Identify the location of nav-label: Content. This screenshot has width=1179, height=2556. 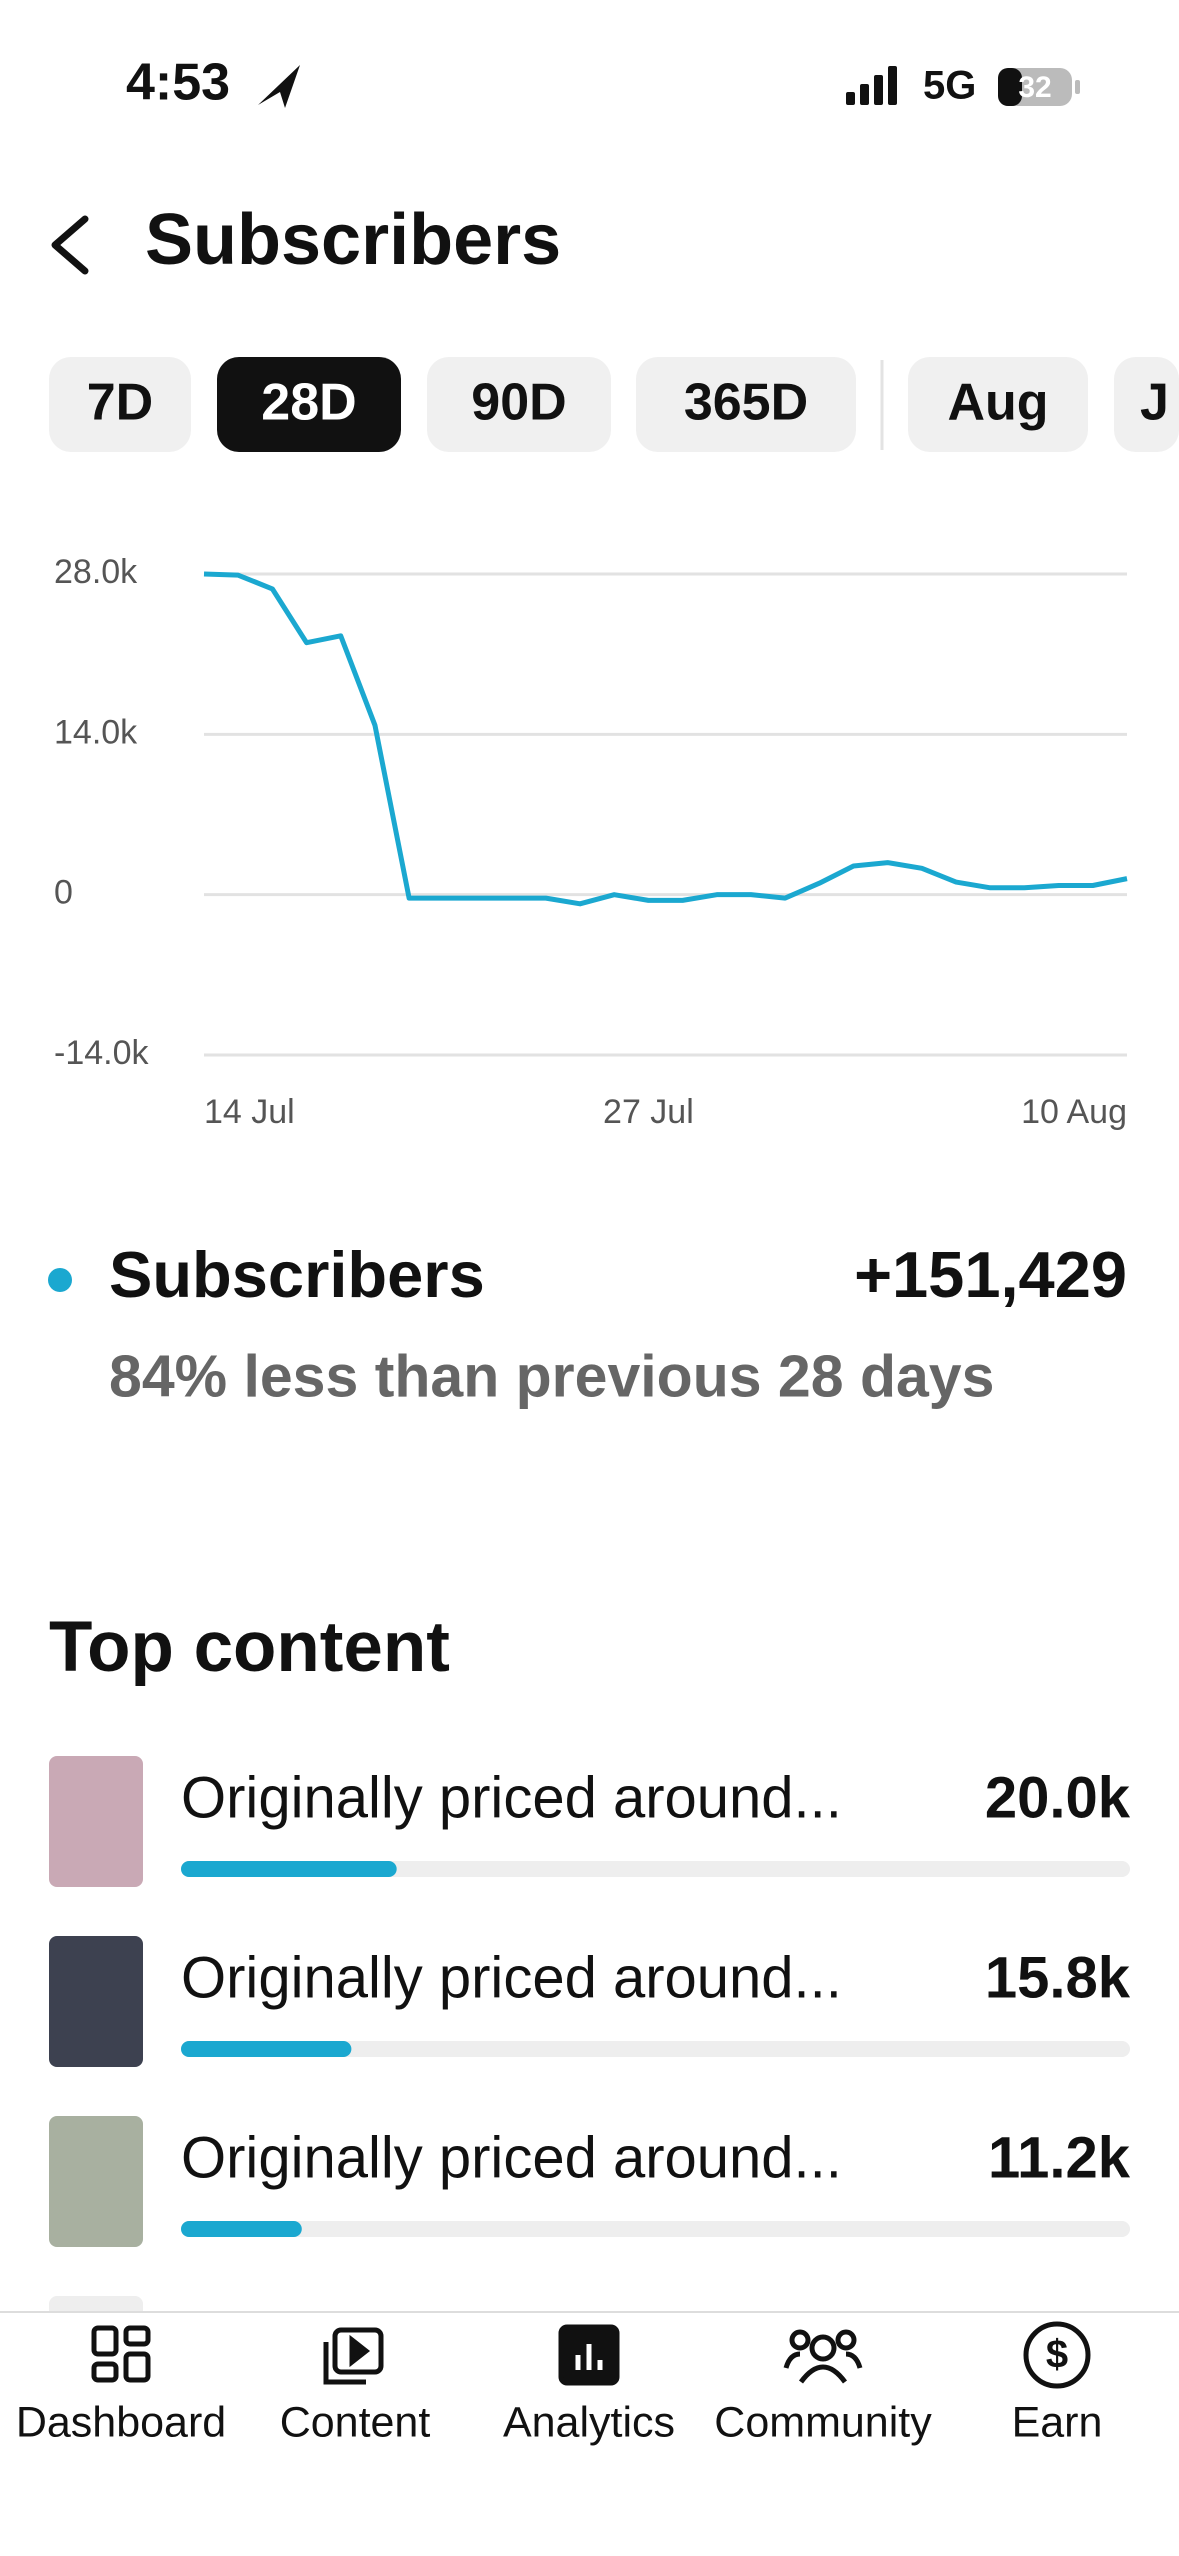
(355, 2422).